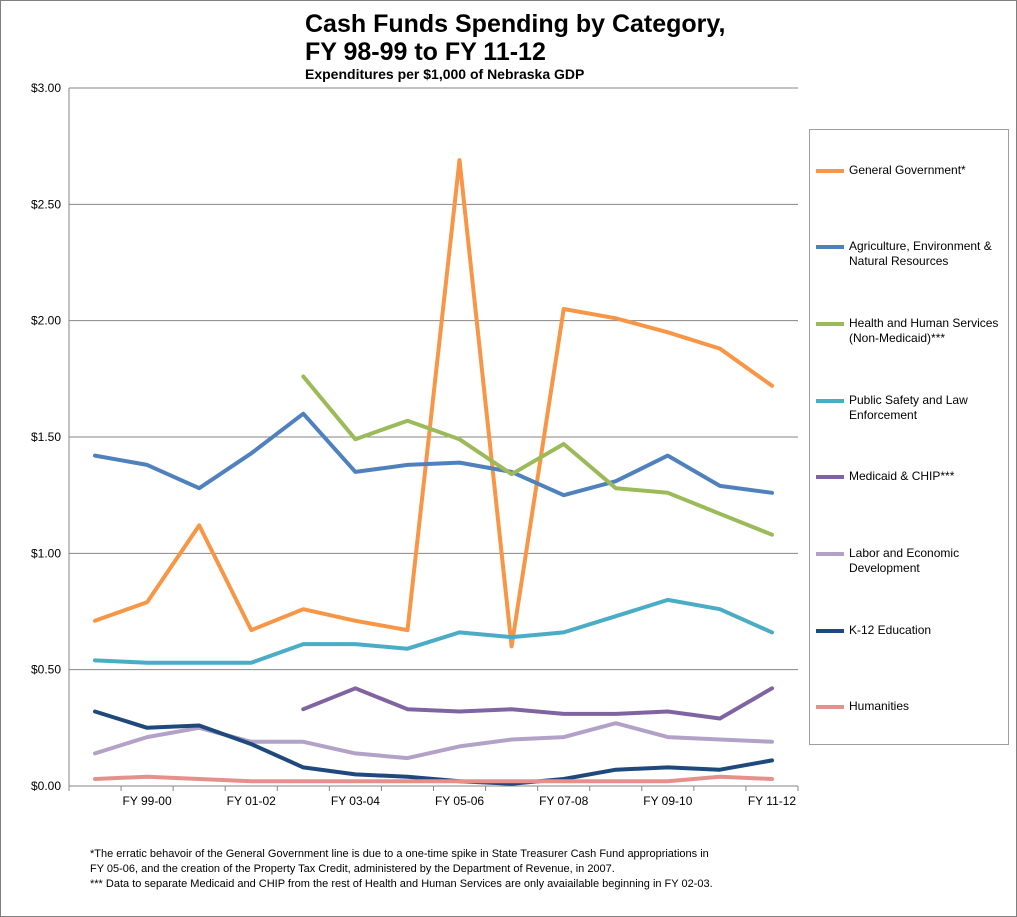 This screenshot has height=917, width=1017. I want to click on legend-label: Humanities, so click(879, 706).